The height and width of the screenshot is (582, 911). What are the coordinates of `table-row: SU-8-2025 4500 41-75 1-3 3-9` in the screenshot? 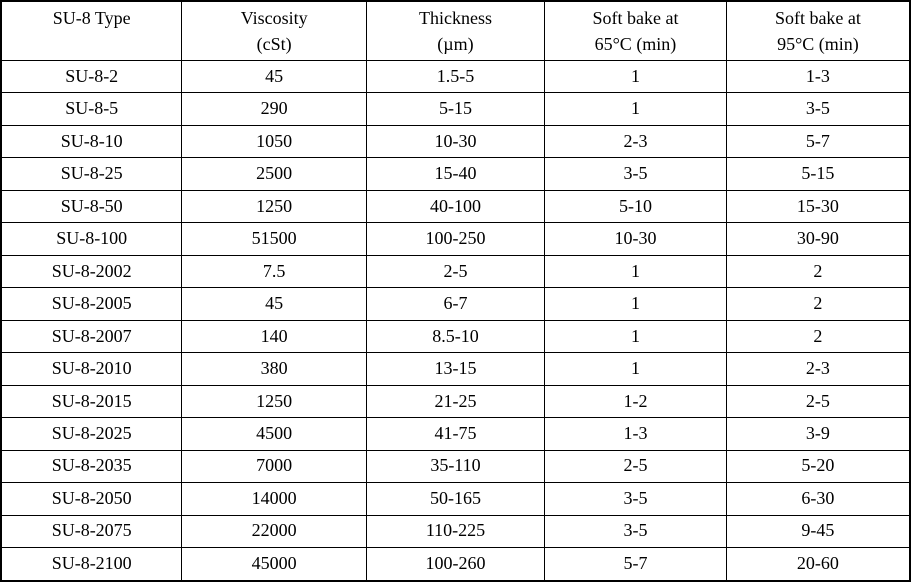 It's located at (455, 434).